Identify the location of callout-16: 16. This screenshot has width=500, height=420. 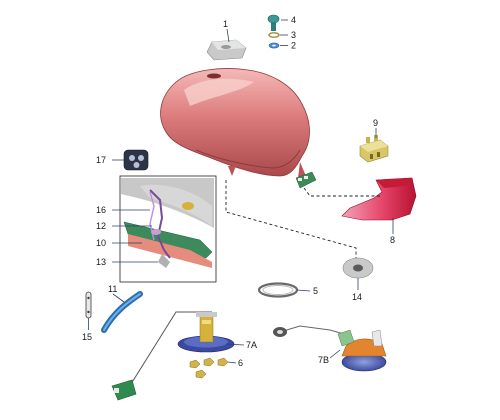
(101, 210).